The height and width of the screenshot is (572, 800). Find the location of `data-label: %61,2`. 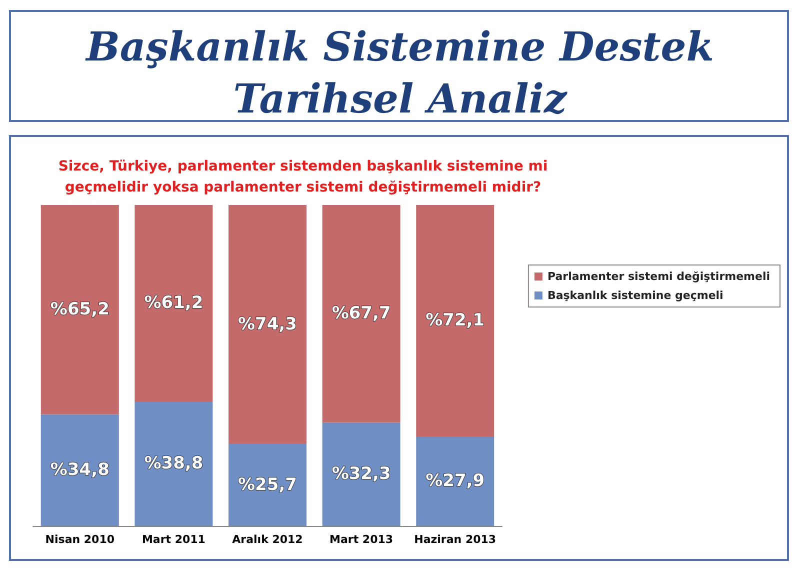

data-label: %61,2 is located at coordinates (174, 303).